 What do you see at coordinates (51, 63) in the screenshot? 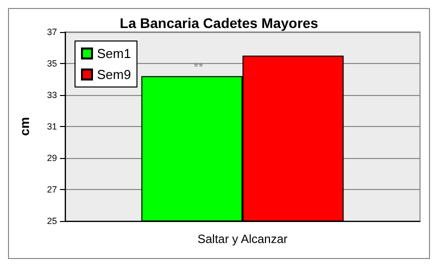
I see `y-tick-label: 35` at bounding box center [51, 63].